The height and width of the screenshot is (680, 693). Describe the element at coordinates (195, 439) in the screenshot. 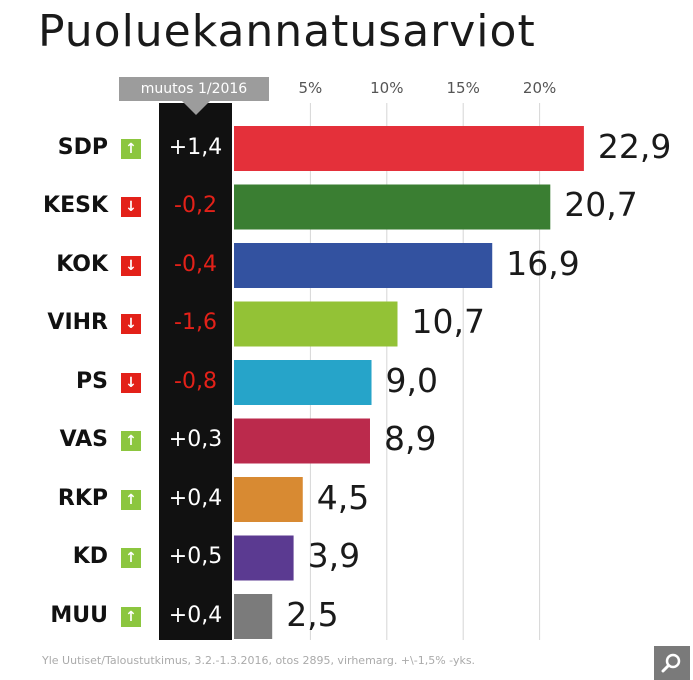

I see `change-value: +0,3` at that location.